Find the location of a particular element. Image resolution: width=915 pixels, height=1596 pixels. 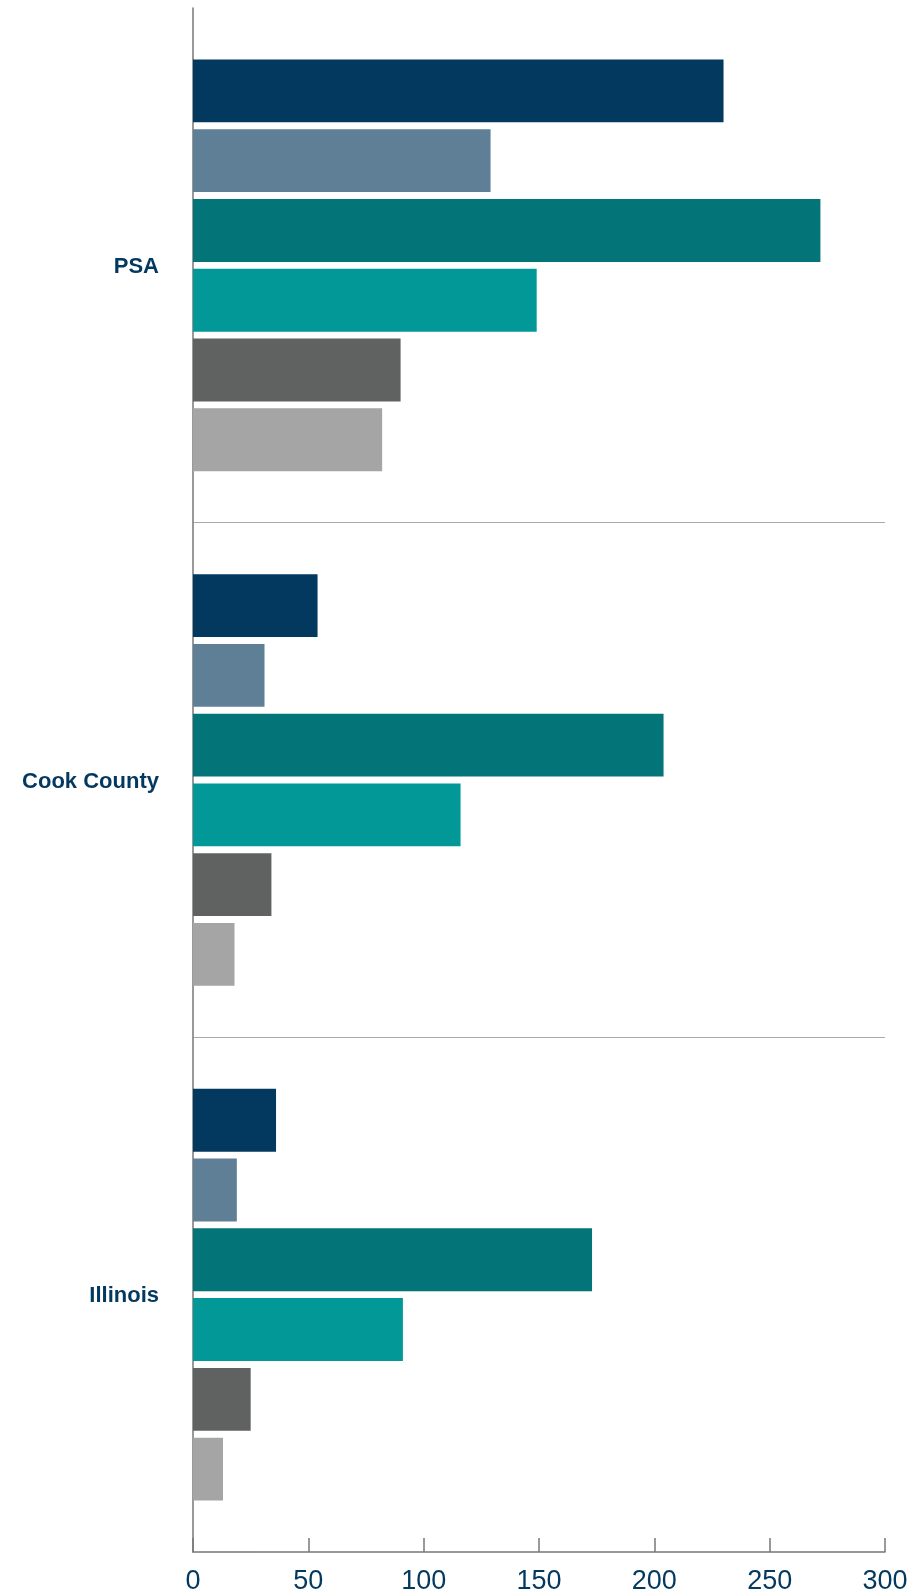

y-tick-label: Cook County is located at coordinates (91, 780).